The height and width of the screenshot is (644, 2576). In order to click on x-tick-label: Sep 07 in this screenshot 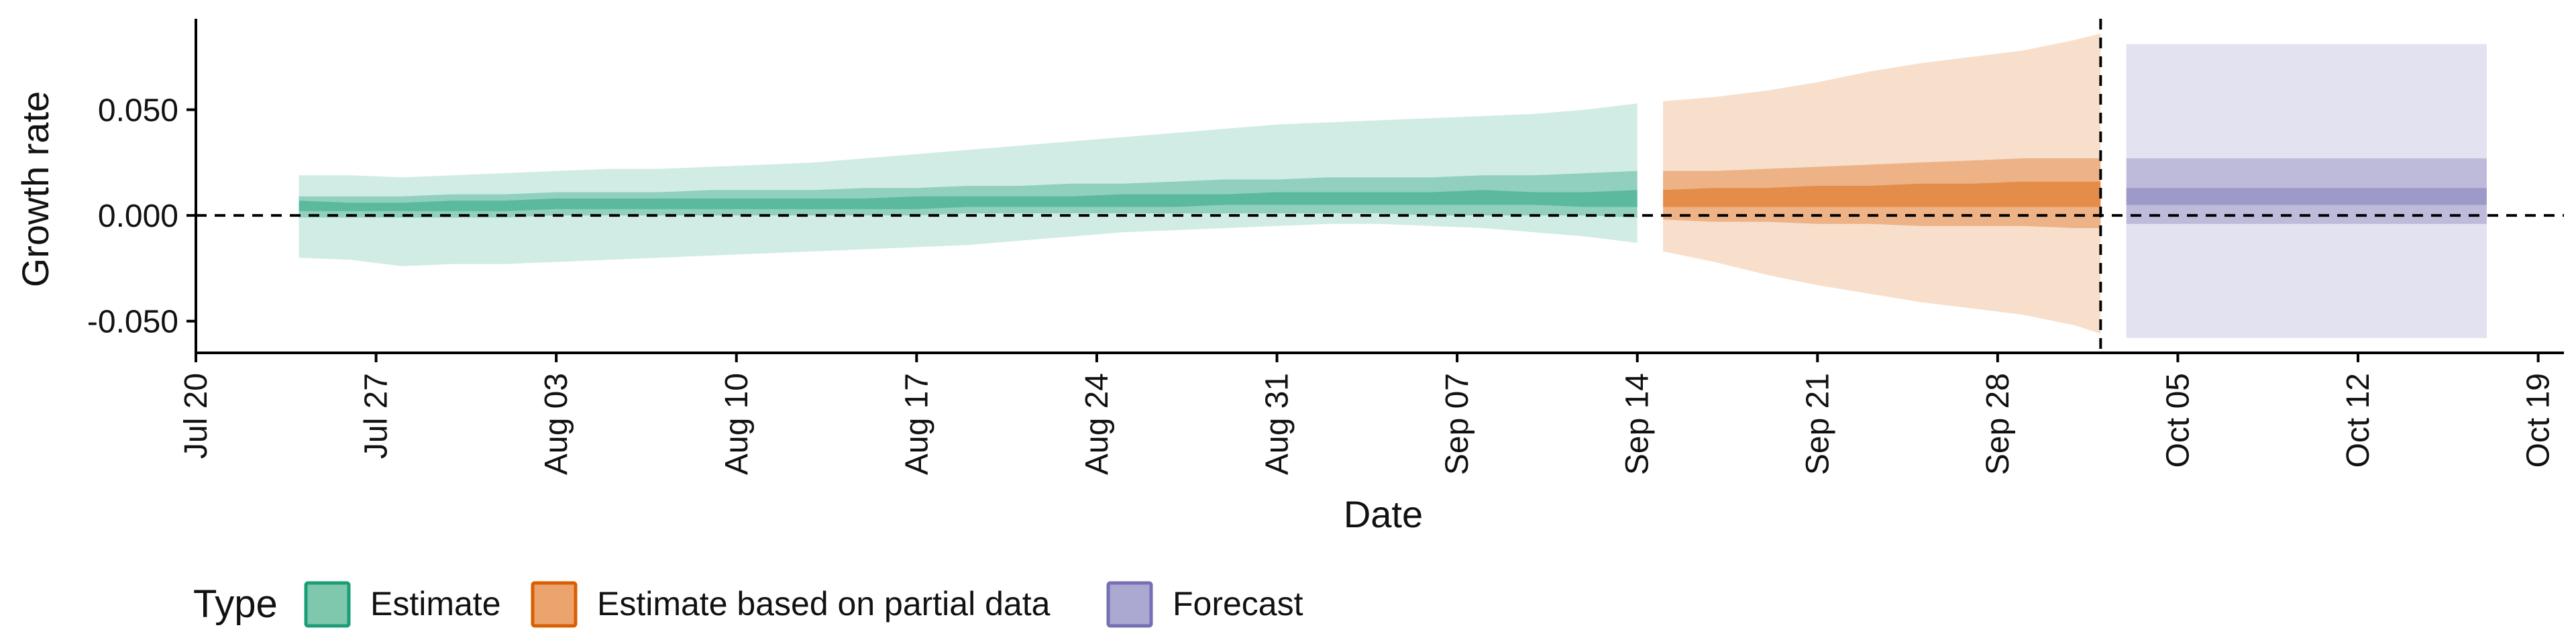, I will do `click(1457, 424)`.